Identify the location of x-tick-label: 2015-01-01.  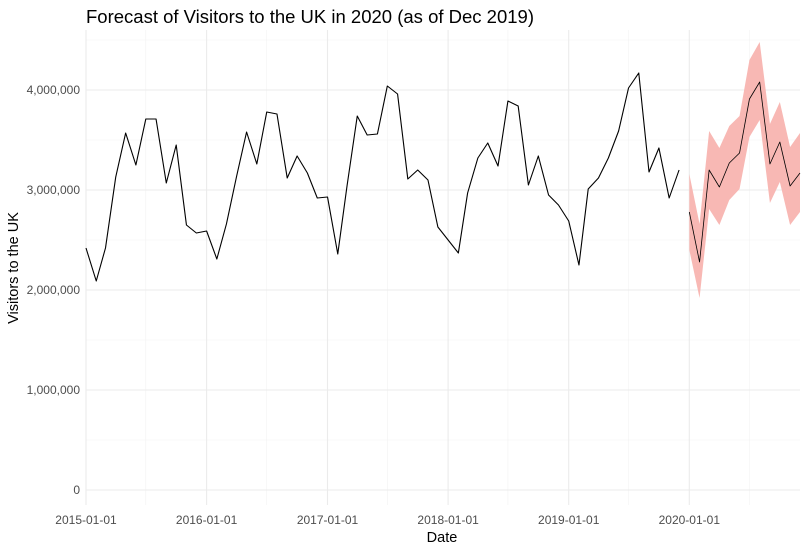
(86, 520).